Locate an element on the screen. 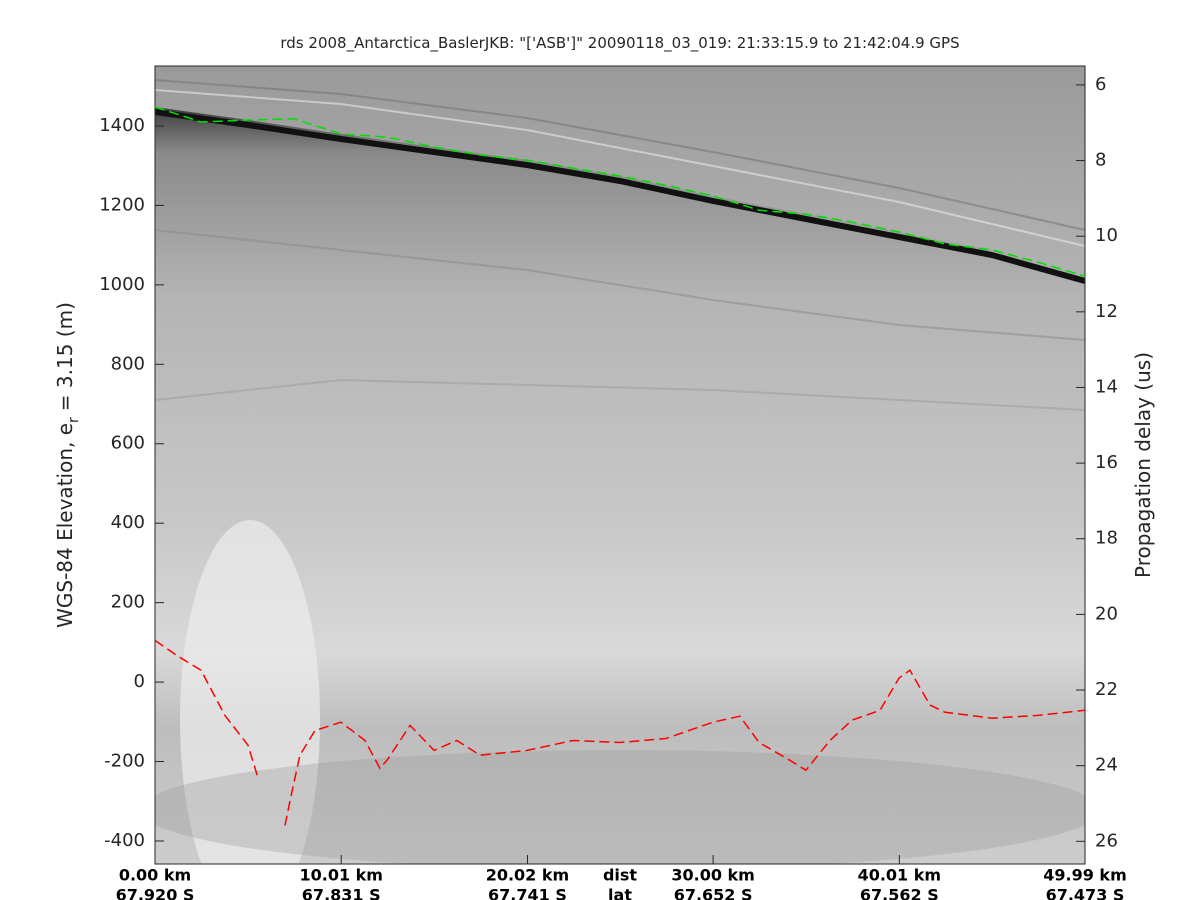  lat-tick-label: 67.741 S is located at coordinates (527, 893).